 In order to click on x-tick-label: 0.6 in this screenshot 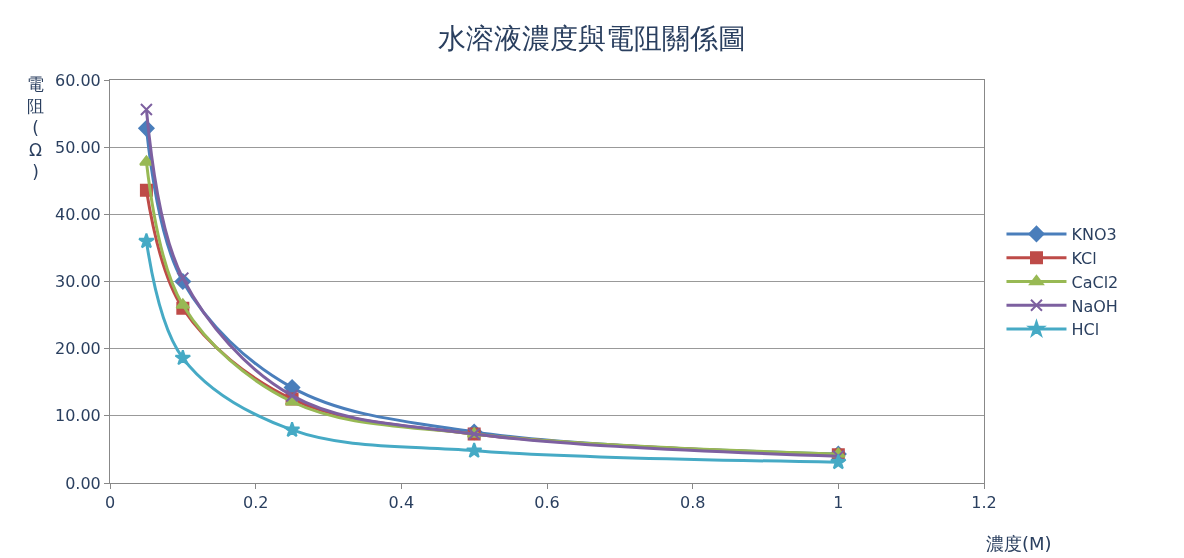, I will do `click(547, 503)`.